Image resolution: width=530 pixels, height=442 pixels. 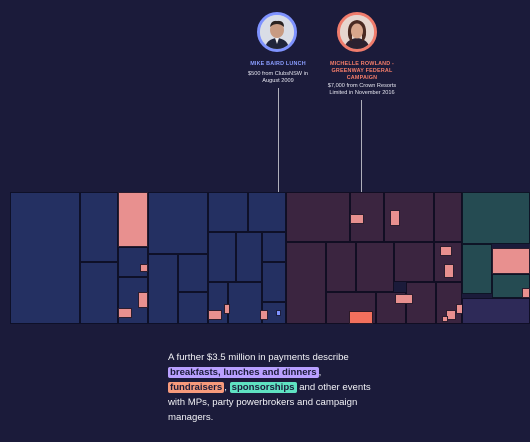 I want to click on highlight-fundraisers: fundraisers, so click(x=196, y=387).